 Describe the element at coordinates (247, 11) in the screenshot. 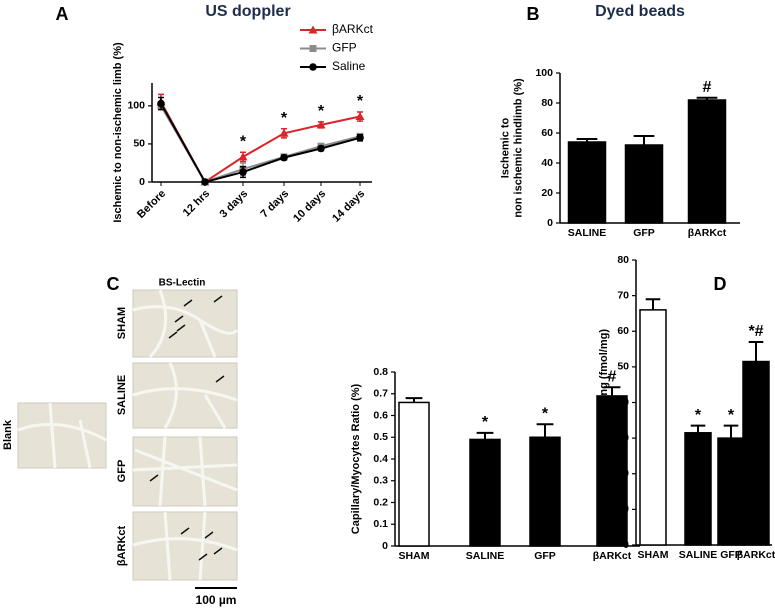

I see `chart-title: US doppler` at that location.